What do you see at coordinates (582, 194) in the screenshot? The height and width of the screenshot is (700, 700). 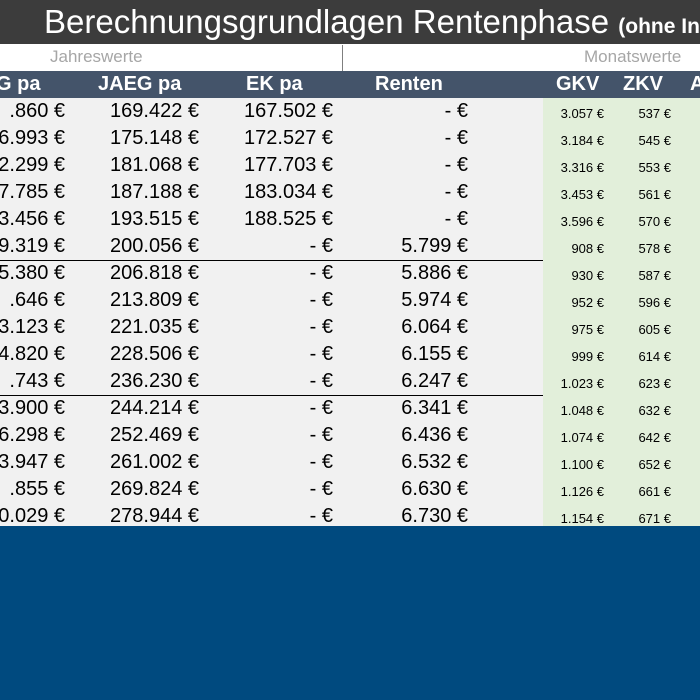 I see `cell-gkv: 3.453 €` at bounding box center [582, 194].